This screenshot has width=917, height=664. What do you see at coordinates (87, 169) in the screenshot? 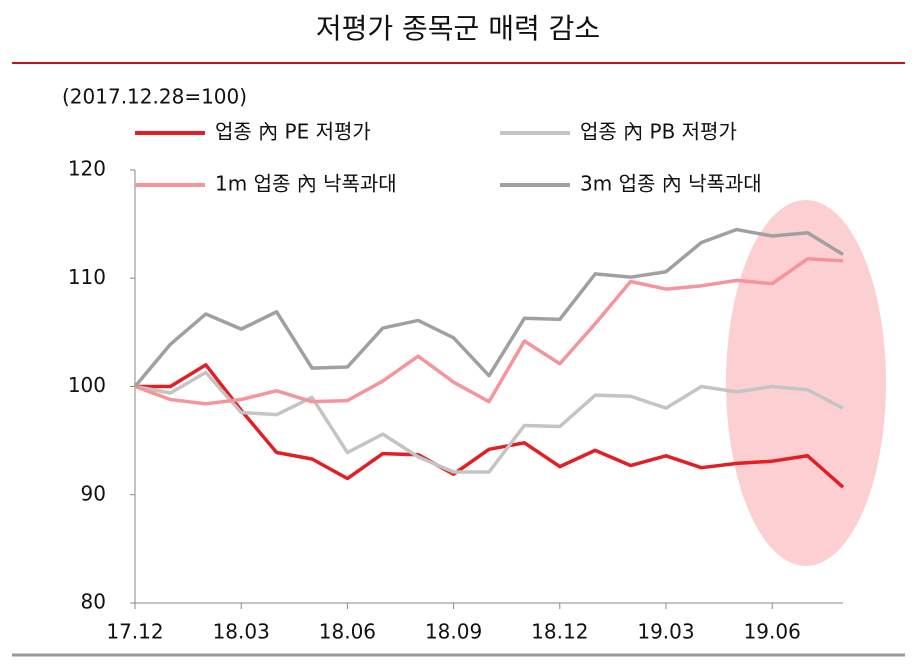
I see `y-tick-label: 120` at bounding box center [87, 169].